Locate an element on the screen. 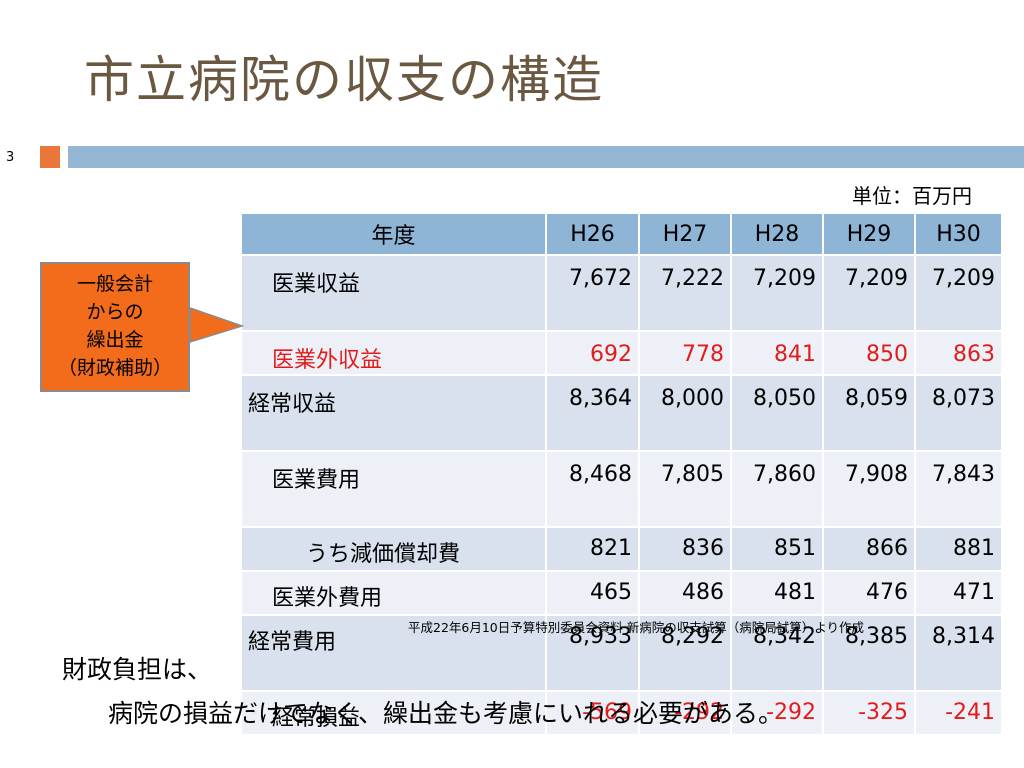 This screenshot has height=768, width=1024. table-cell: 465 is located at coordinates (593, 593).